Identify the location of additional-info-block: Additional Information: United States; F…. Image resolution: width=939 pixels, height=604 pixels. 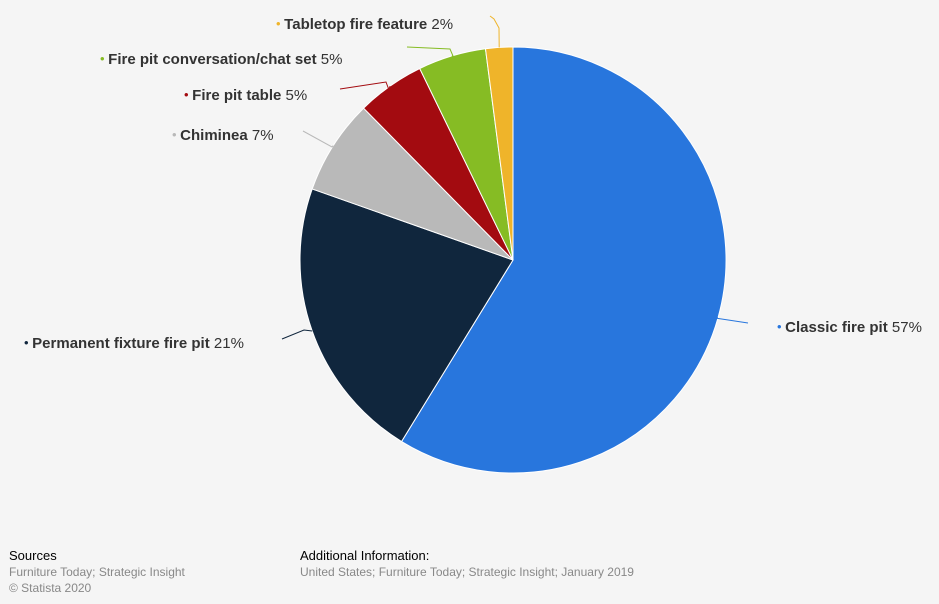
(467, 564).